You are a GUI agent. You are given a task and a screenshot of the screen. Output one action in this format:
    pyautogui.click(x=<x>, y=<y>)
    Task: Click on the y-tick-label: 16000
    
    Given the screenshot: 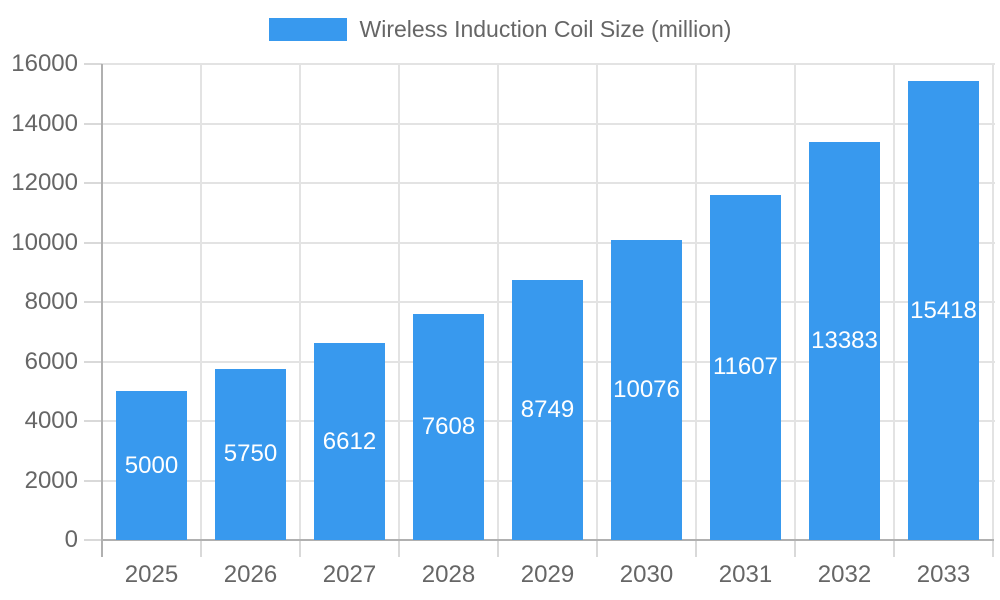 What is the action you would take?
    pyautogui.click(x=44, y=63)
    